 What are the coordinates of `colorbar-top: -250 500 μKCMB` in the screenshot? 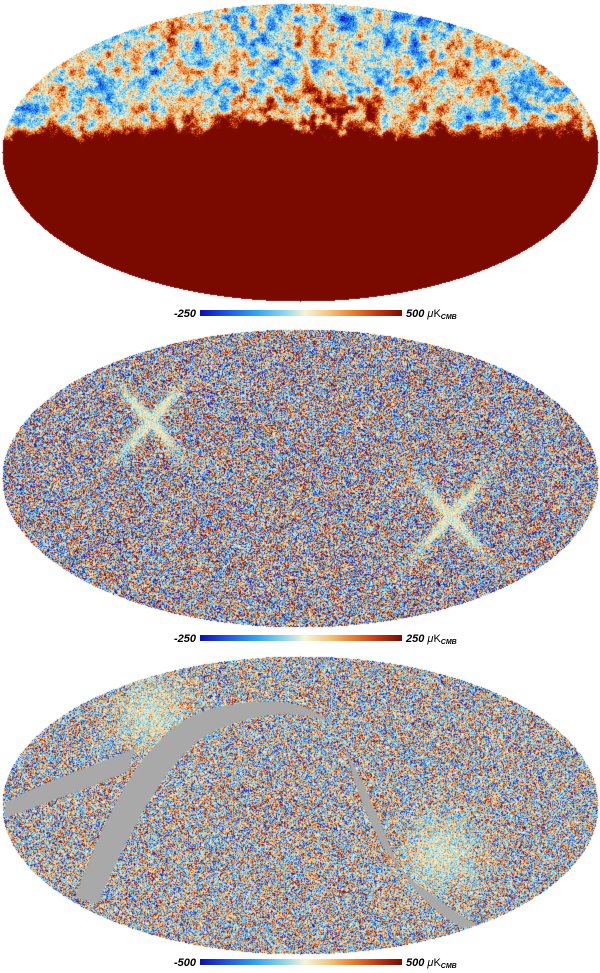 It's located at (300, 315).